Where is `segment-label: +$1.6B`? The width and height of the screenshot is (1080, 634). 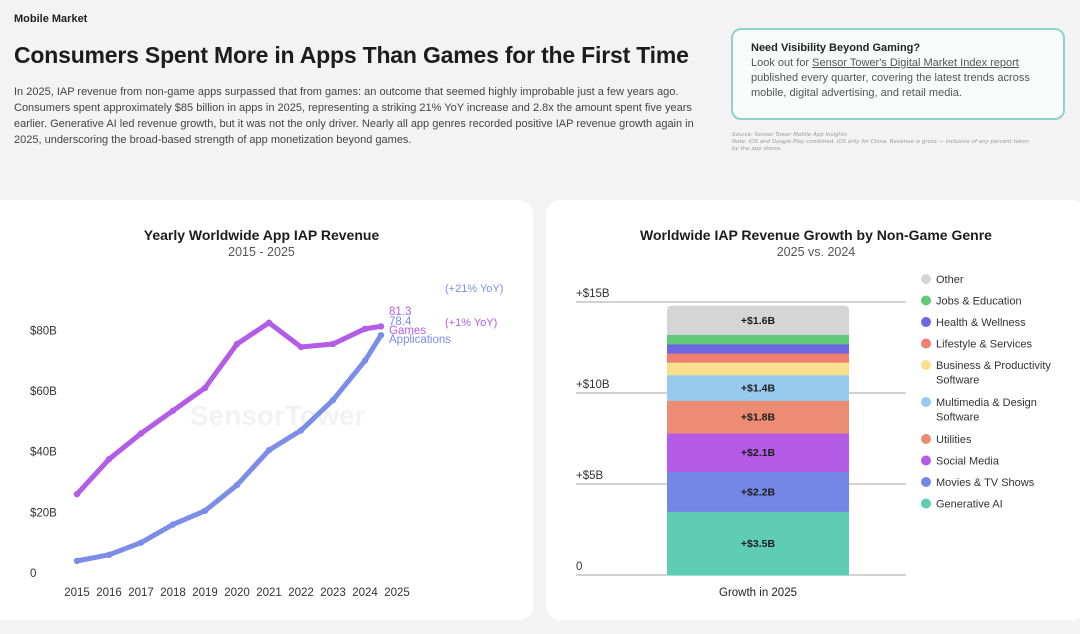 segment-label: +$1.6B is located at coordinates (758, 321).